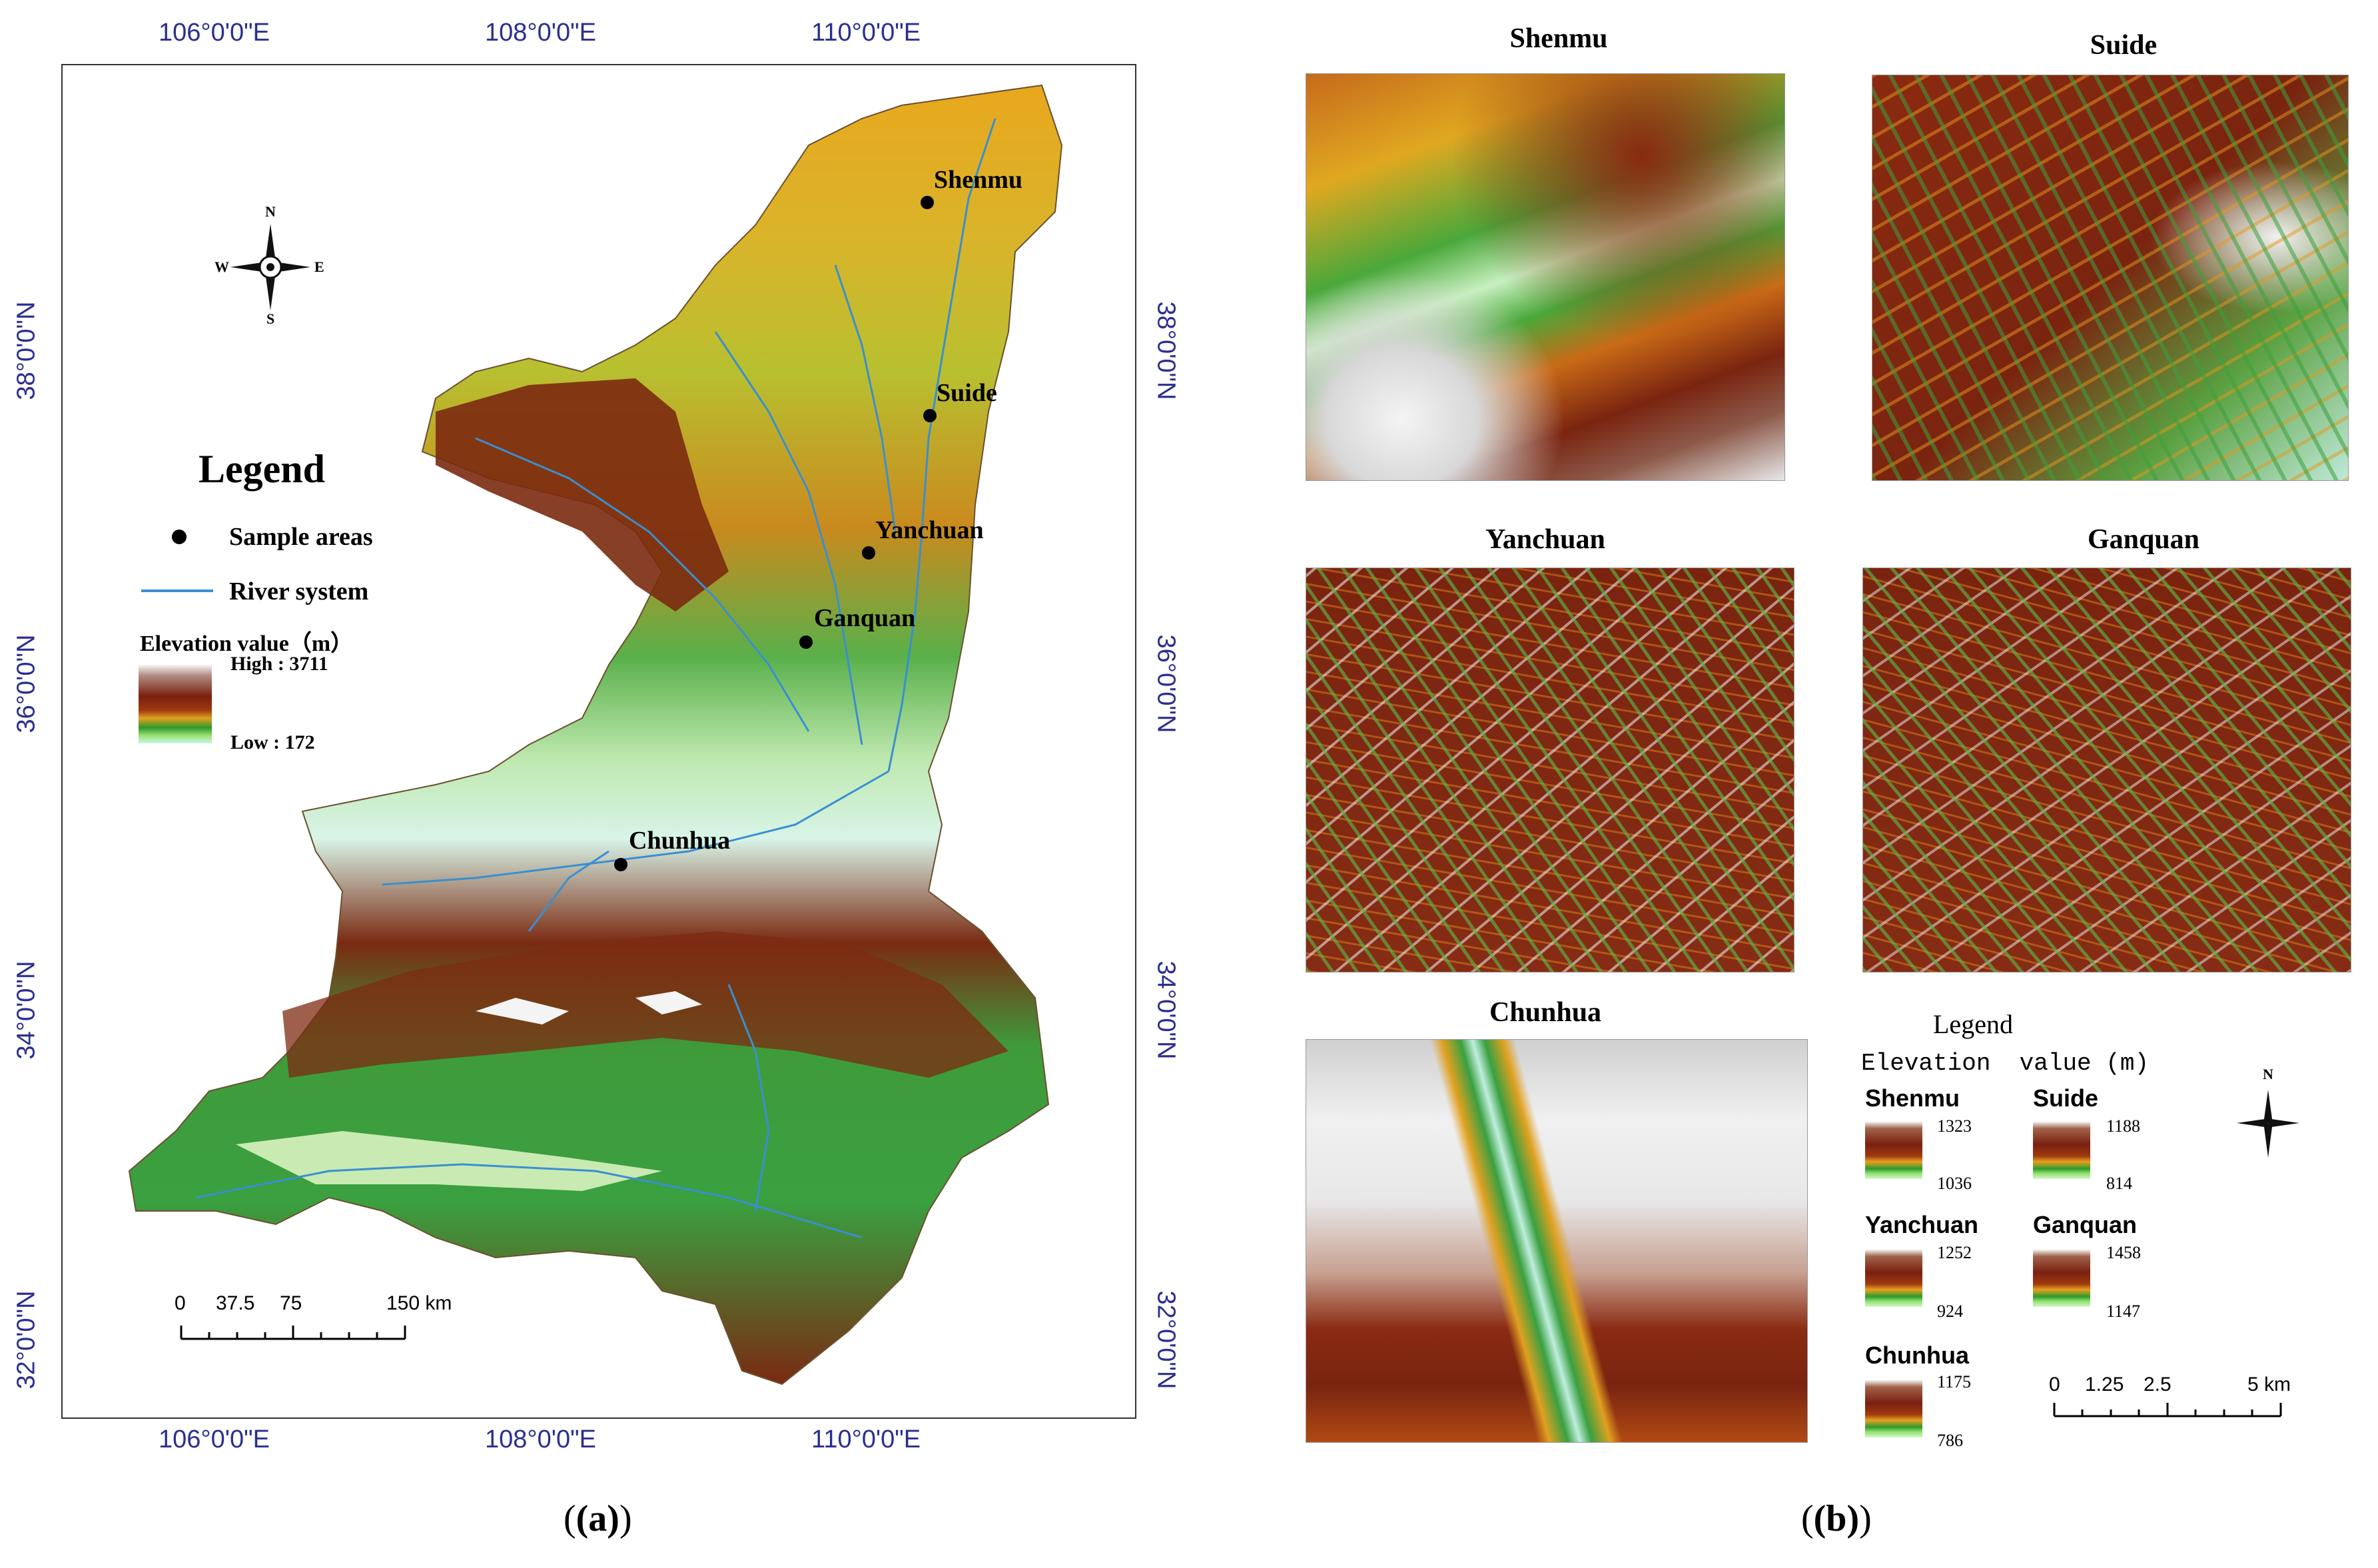 The image size is (2378, 1568). I want to click on scale-a-label-0: 0, so click(180, 1303).